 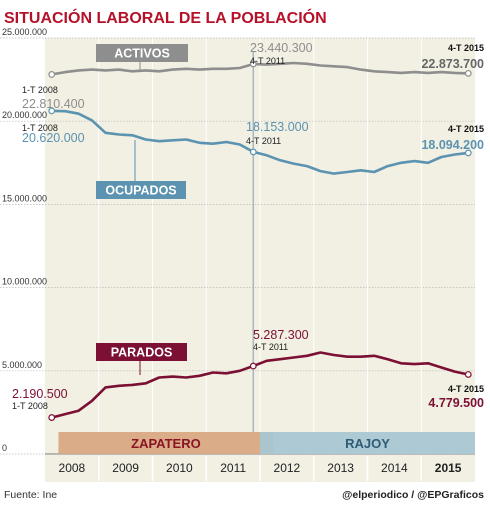 I want to click on series-line-activos, so click(x=260, y=68).